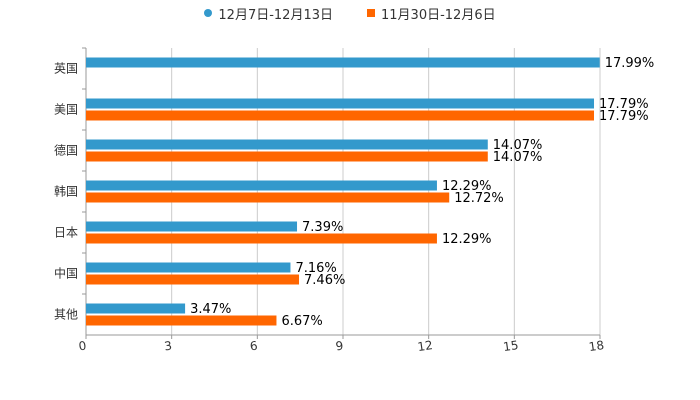 The width and height of the screenshot is (700, 400). I want to click on x-tick-label-5: 15, so click(510, 346).